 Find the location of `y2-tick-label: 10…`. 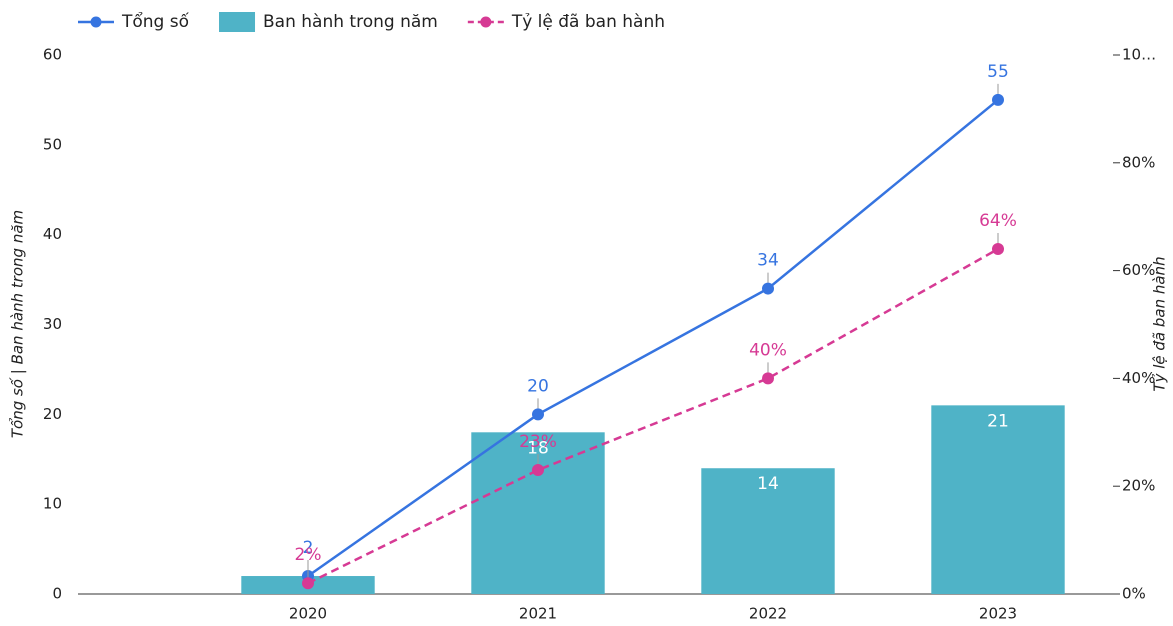

y2-tick-label: 10… is located at coordinates (1139, 55).